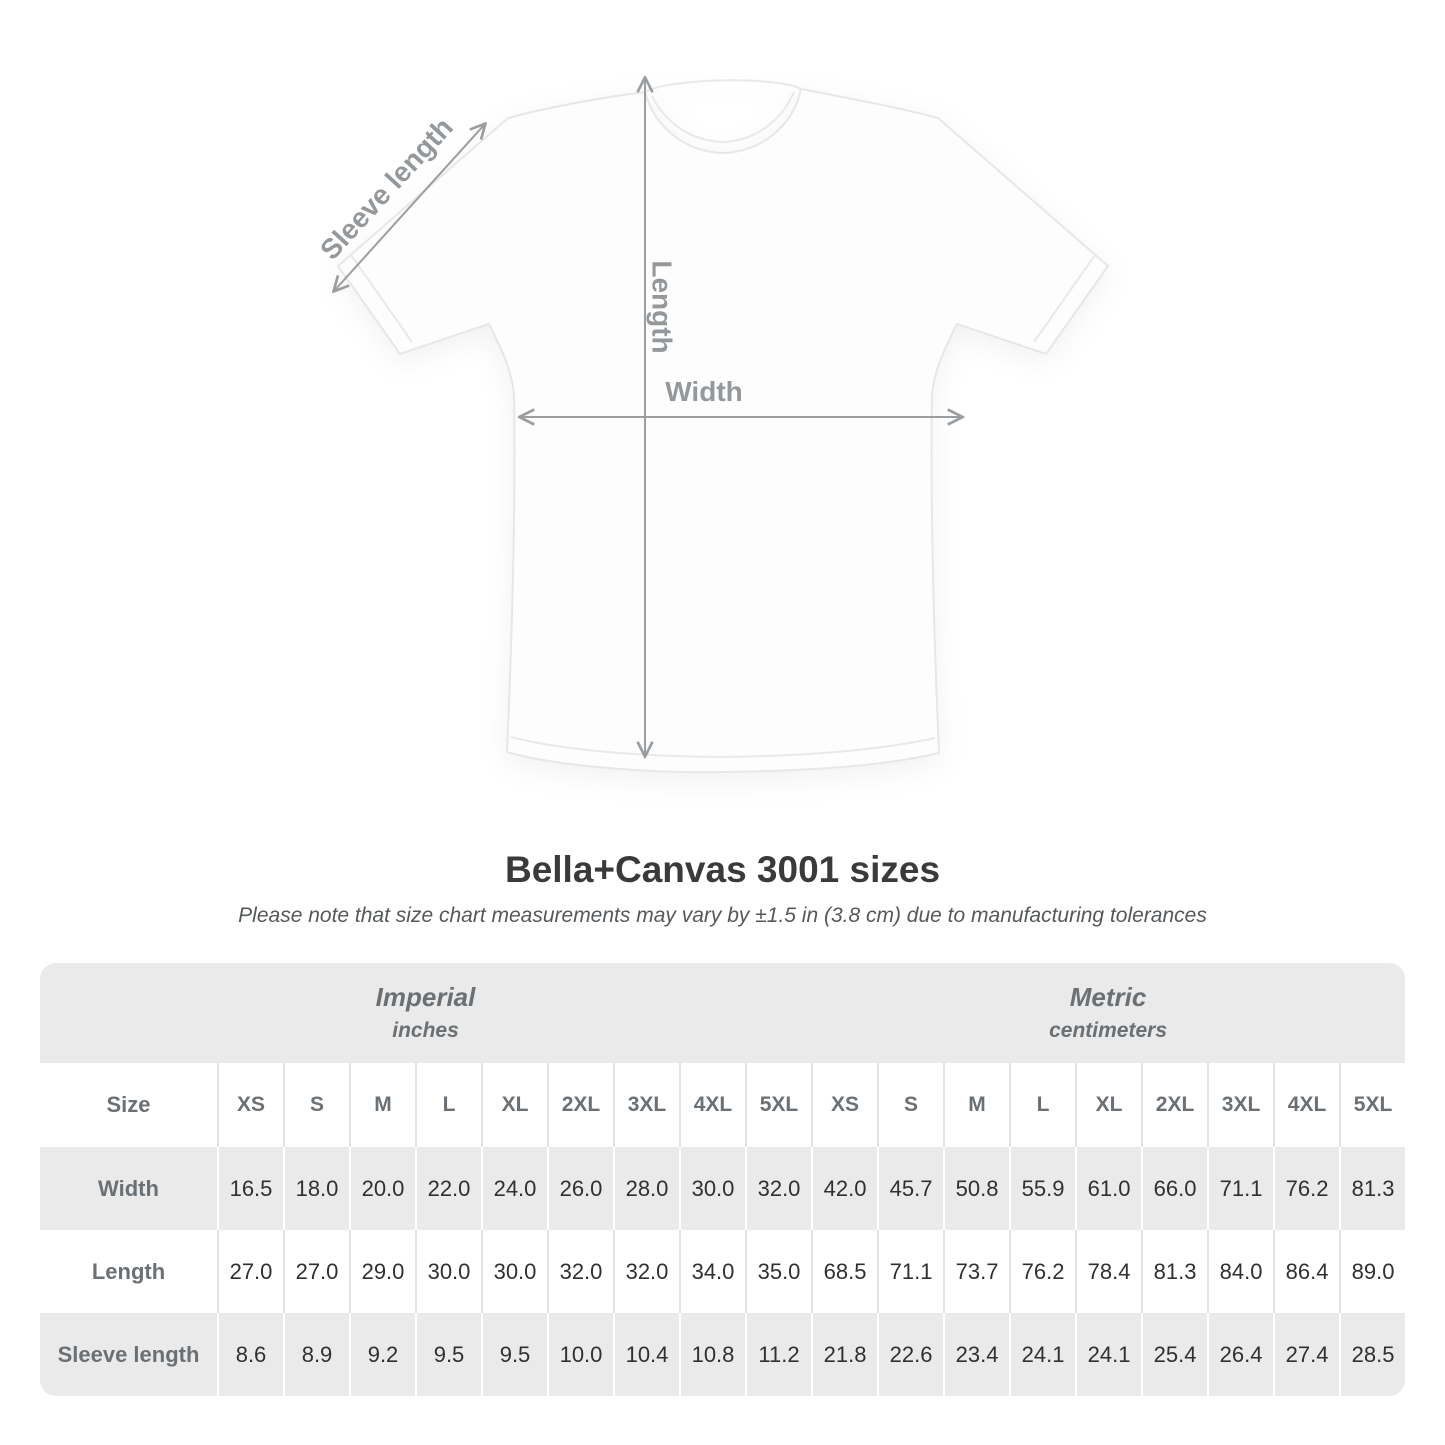 The image size is (1445, 1445). What do you see at coordinates (448, 1105) in the screenshot?
I see `size-header-imperial-l: L` at bounding box center [448, 1105].